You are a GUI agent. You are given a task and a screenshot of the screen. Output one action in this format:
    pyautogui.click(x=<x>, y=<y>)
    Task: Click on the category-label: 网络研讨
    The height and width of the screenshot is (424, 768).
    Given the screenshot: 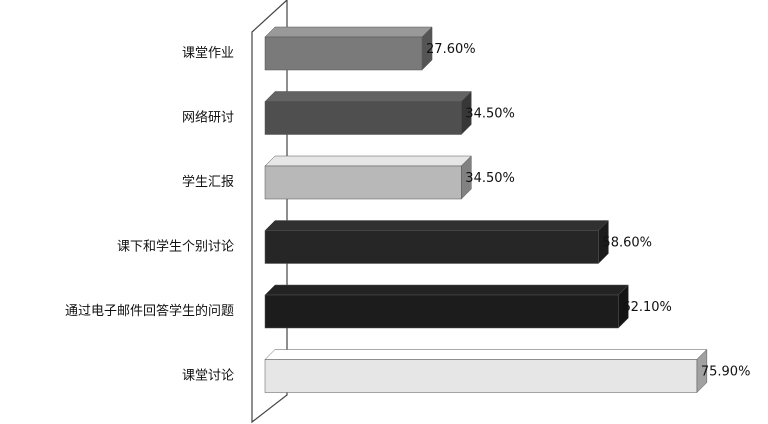 What is the action you would take?
    pyautogui.click(x=208, y=118)
    